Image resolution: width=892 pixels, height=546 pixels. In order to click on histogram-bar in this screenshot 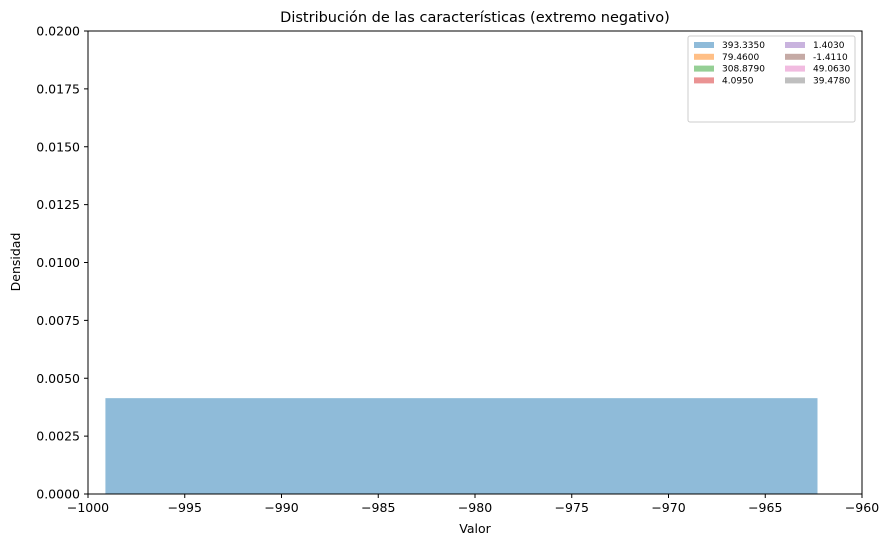, I will do `click(461, 446)`.